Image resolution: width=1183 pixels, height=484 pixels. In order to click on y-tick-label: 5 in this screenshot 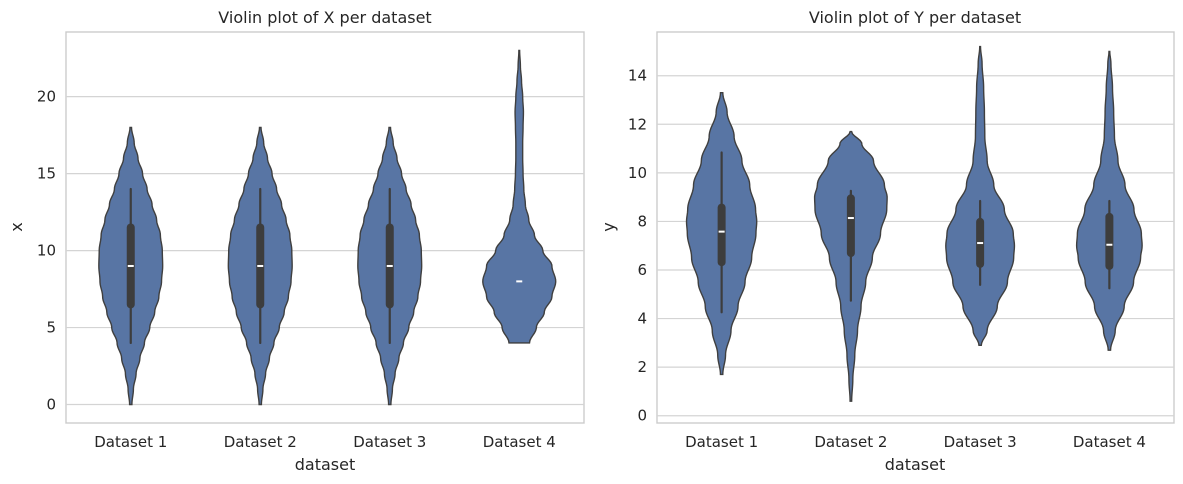, I will do `click(51, 328)`.